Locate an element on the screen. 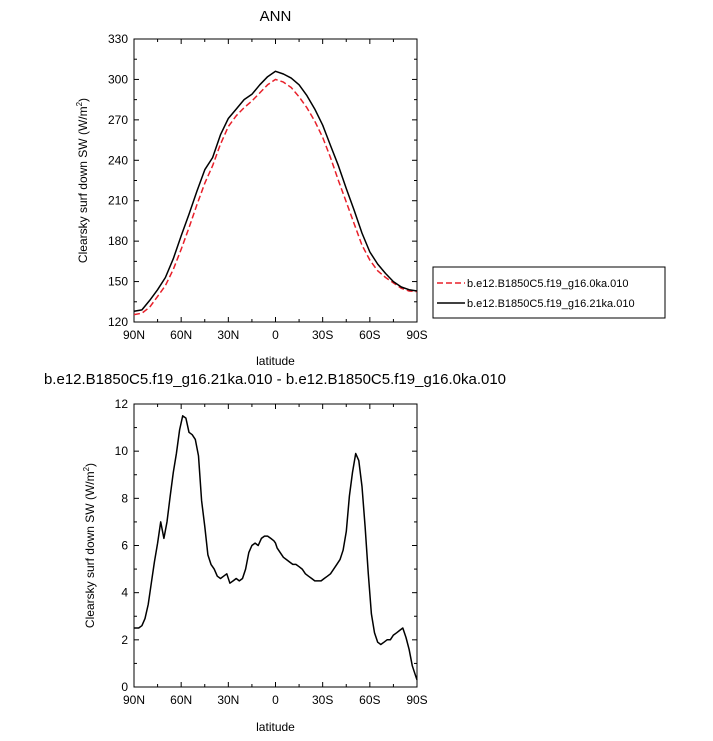  bottom-y-axis-label: Clearsky surf down SW (W/m2) is located at coordinates (89, 545).